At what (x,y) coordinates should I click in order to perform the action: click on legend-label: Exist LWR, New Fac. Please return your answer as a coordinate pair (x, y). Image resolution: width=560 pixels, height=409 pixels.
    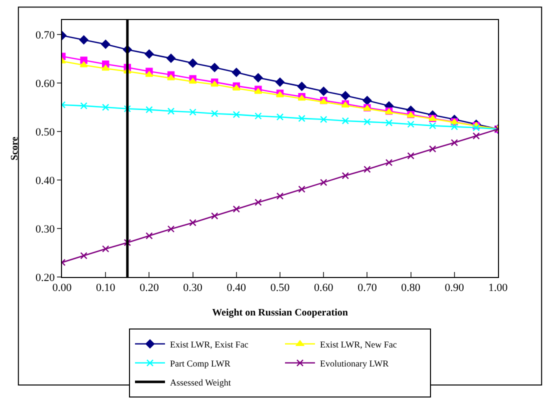
    Looking at the image, I should click on (358, 344).